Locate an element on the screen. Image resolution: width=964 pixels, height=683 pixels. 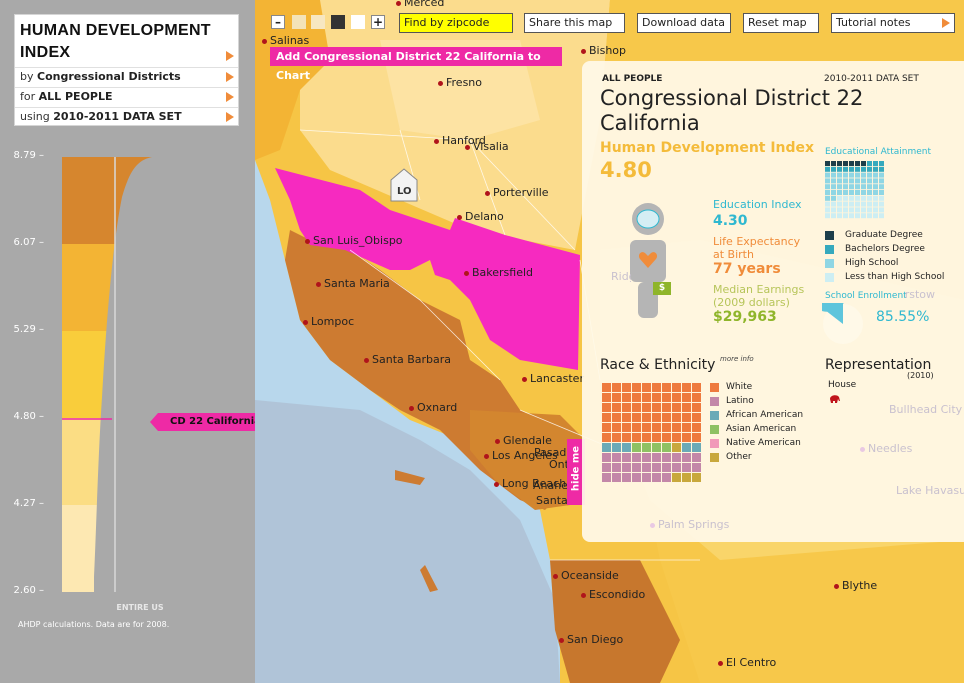
city-label: Ontario is located at coordinates (558, 464).